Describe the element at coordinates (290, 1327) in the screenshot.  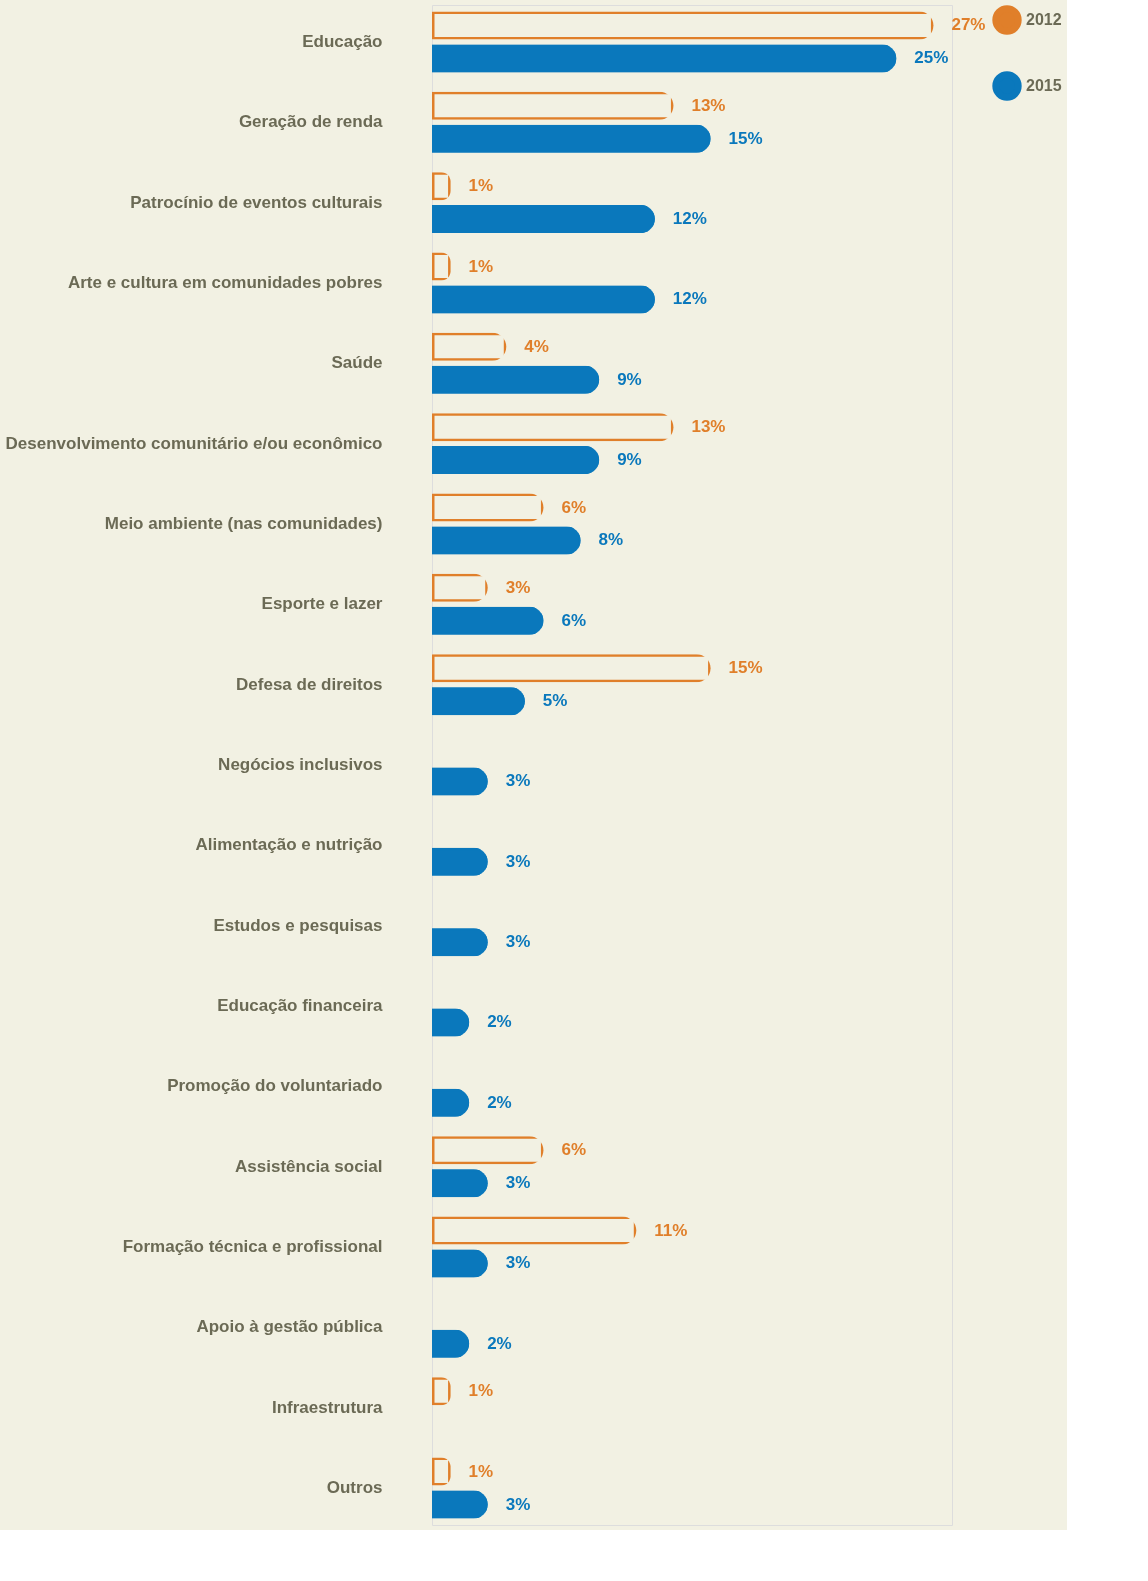
I see `y-tick-label: Apoio à gestão pública` at that location.